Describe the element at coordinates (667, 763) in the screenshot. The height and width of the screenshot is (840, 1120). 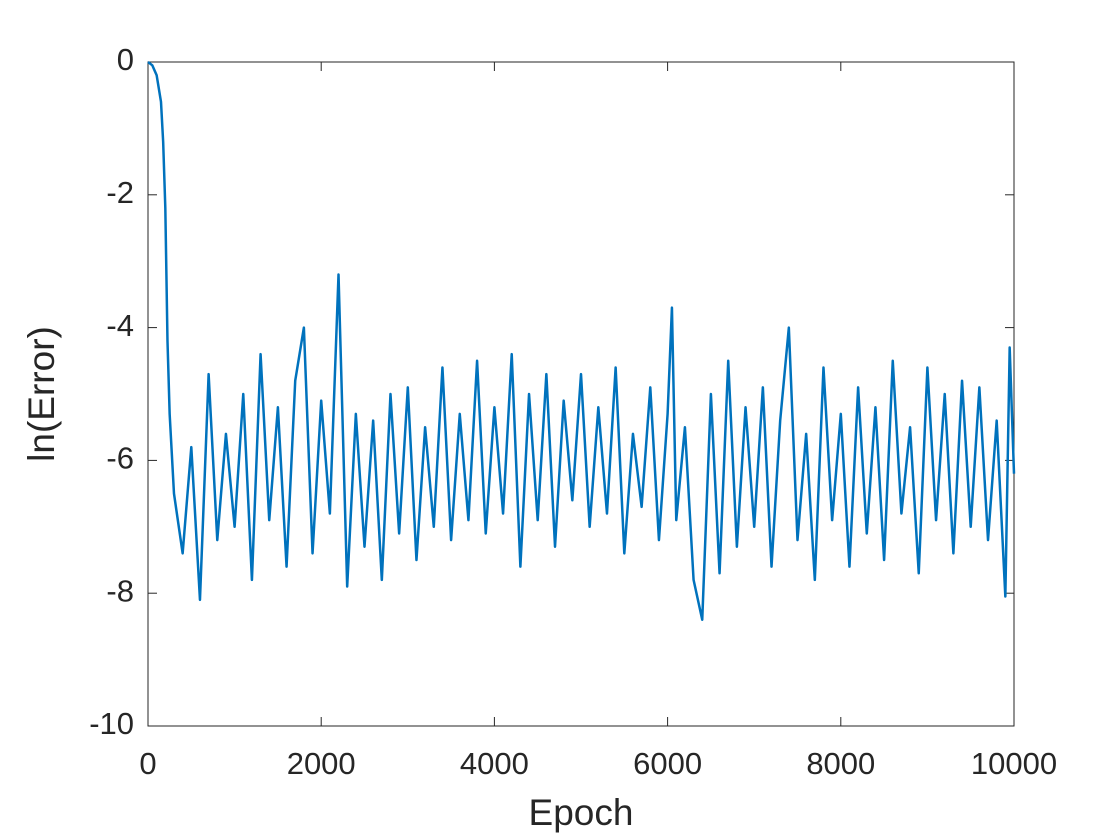
I see `x-tick-label: 6000` at that location.